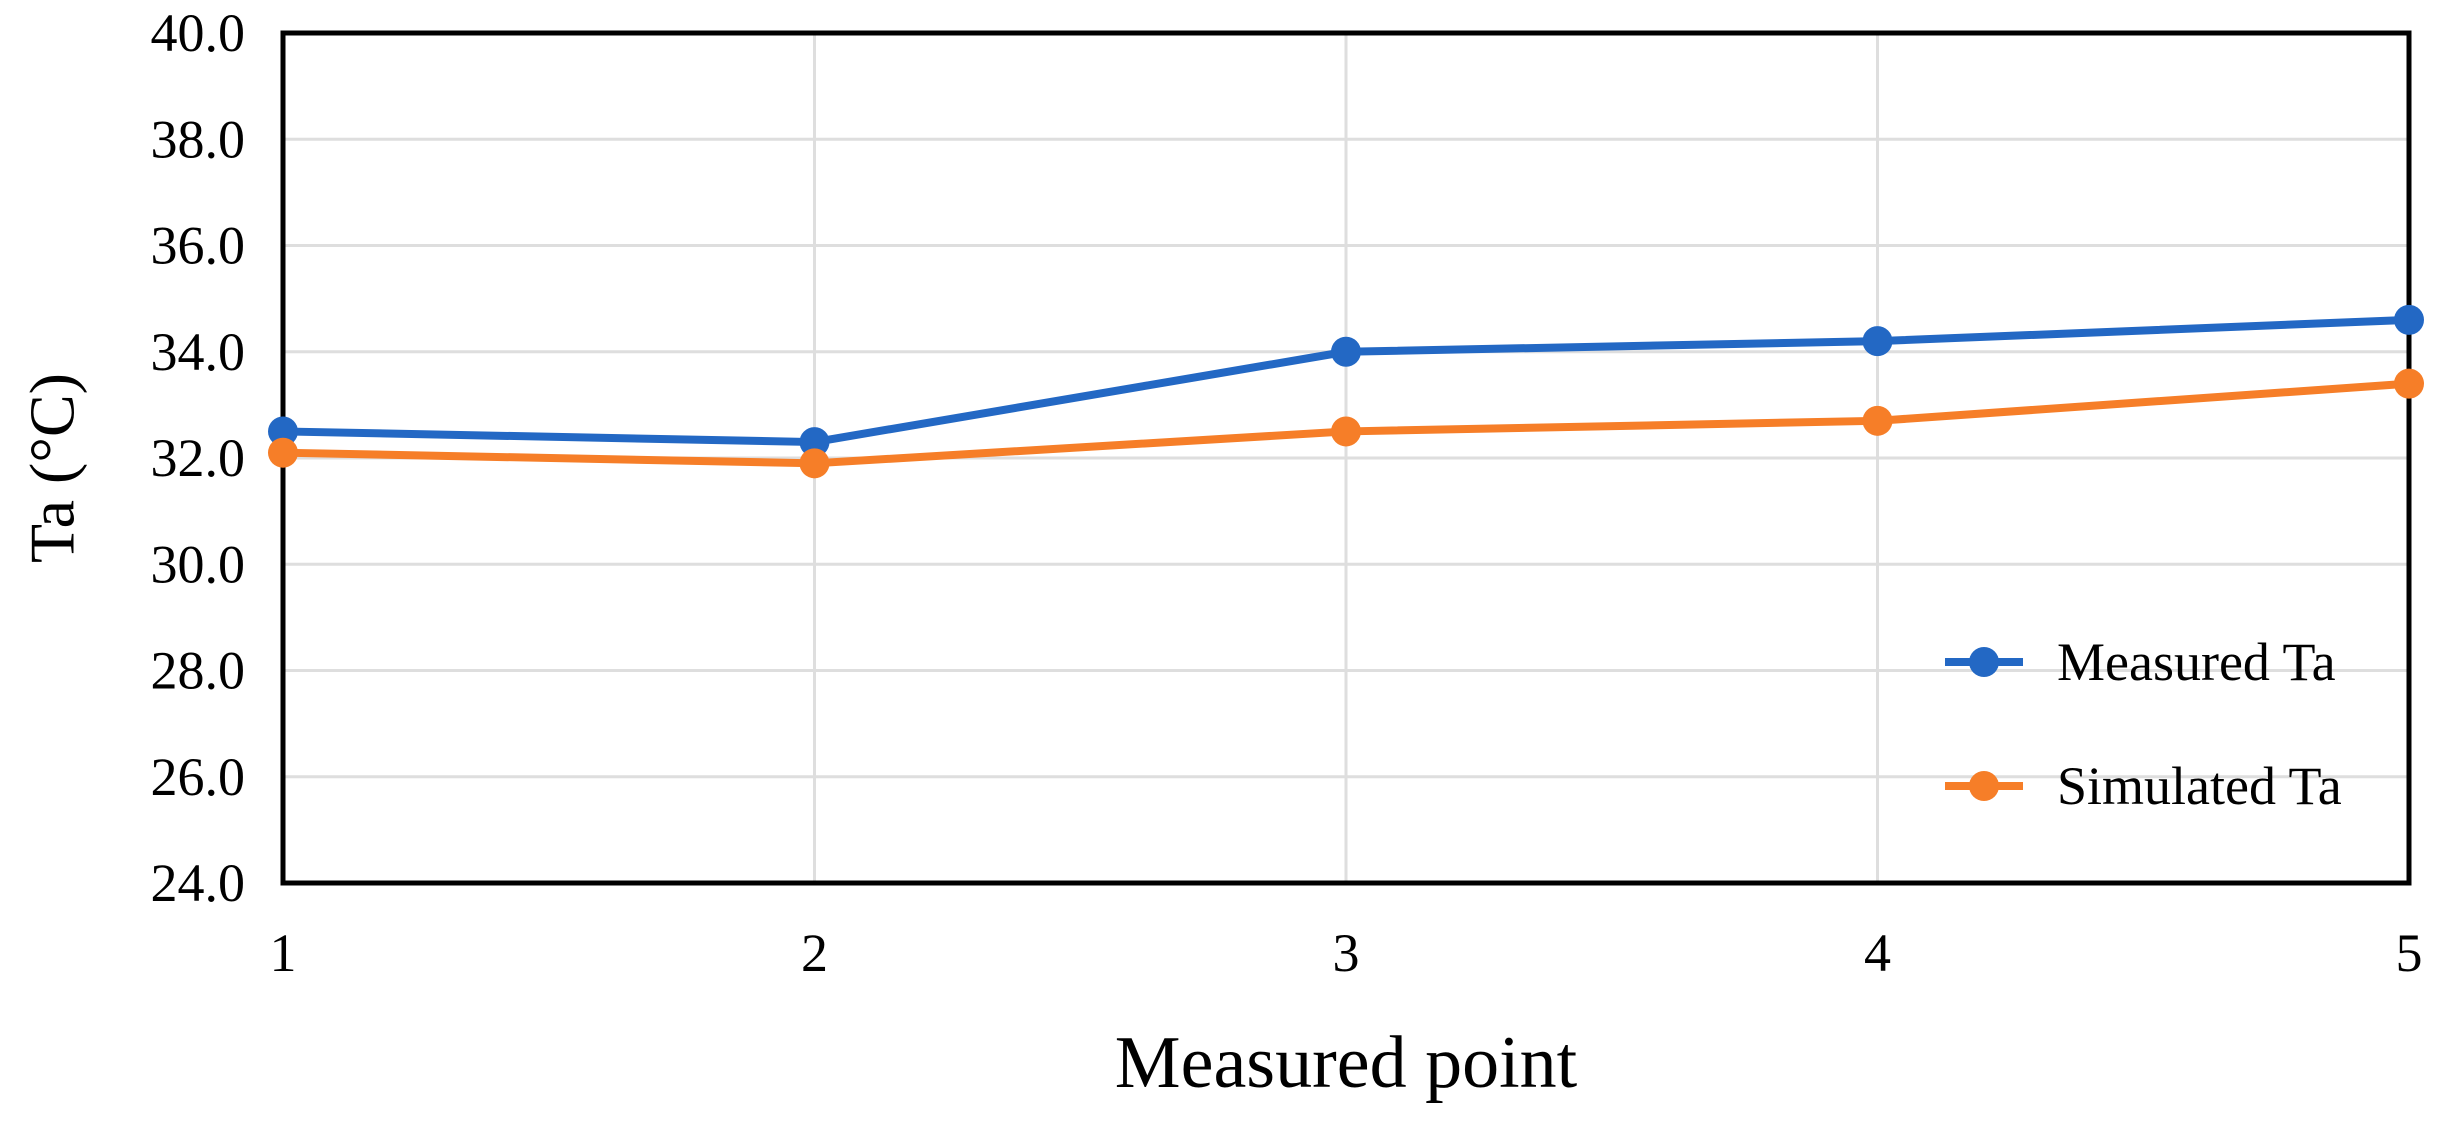 This screenshot has height=1129, width=2455. Describe the element at coordinates (1877, 953) in the screenshot. I see `x-tick-label: 4` at that location.